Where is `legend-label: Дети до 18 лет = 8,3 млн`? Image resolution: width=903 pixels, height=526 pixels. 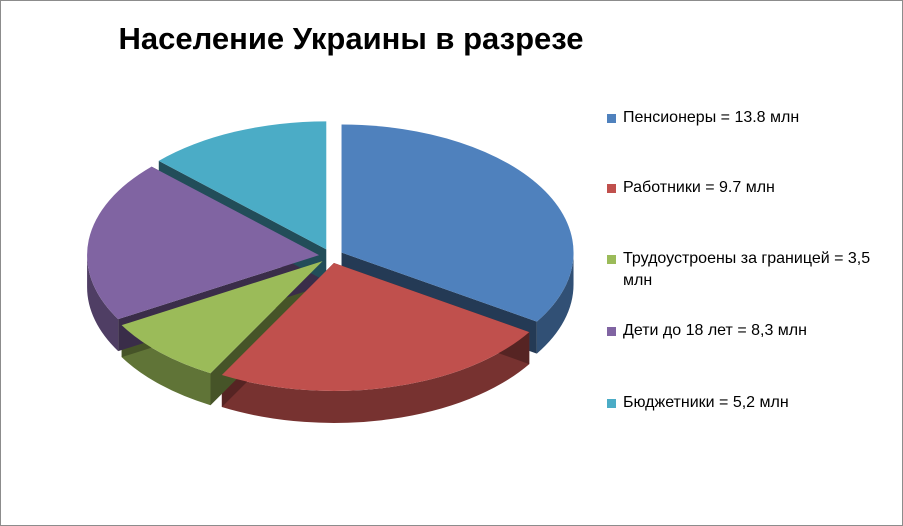
legend-label: Дети до 18 лет = 8,3 млн is located at coordinates (715, 330).